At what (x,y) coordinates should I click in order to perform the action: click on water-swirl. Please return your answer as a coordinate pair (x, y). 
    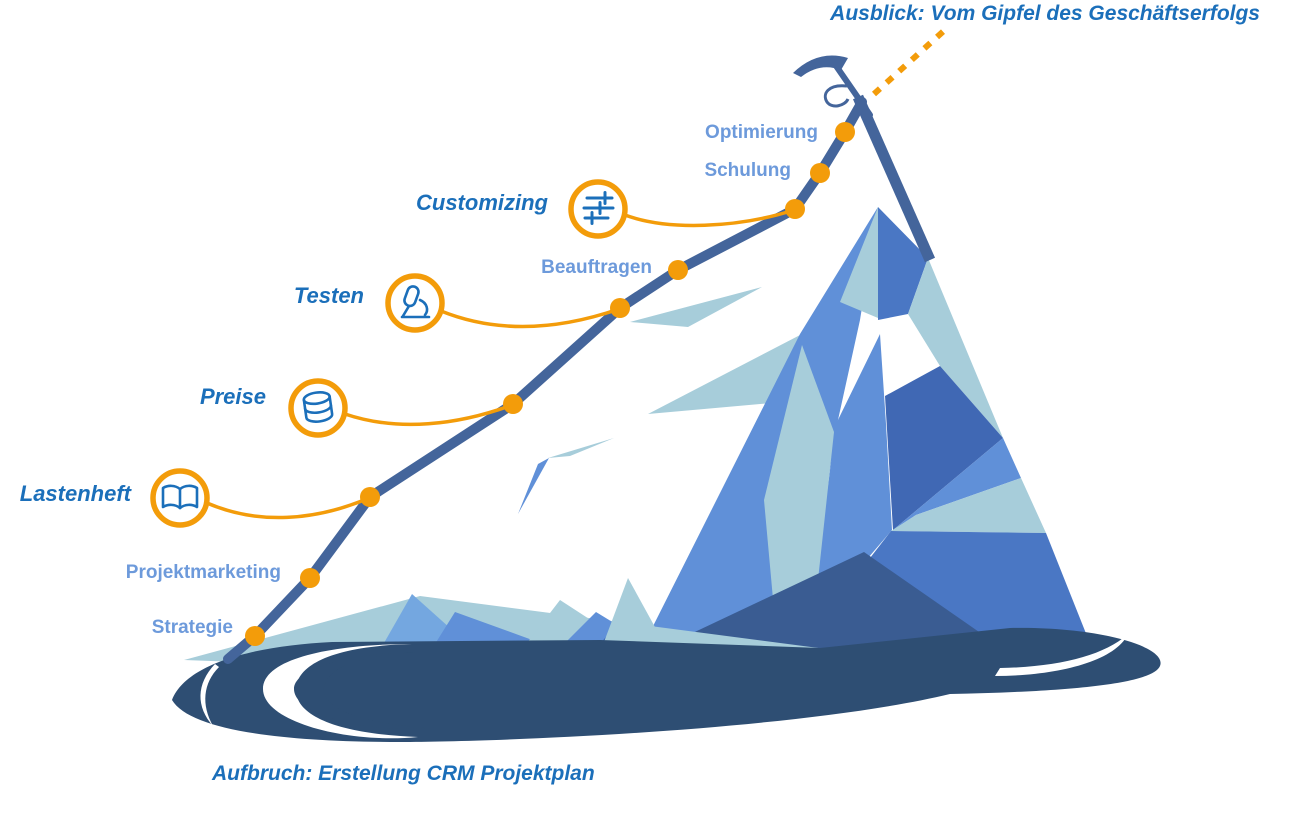
    Looking at the image, I should click on (666, 684).